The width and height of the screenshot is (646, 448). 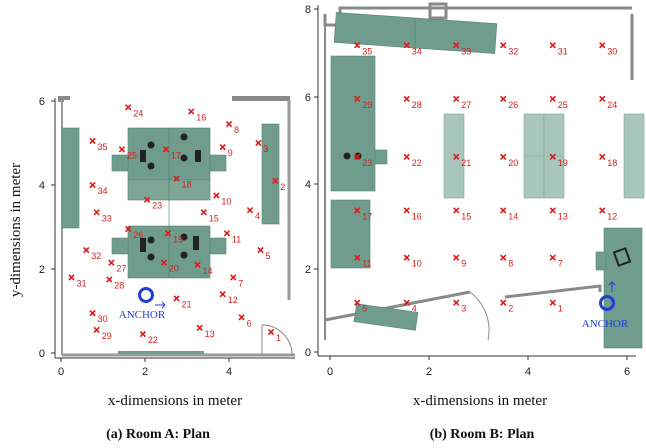 What do you see at coordinates (563, 105) in the screenshot?
I see `room-b-point-label: 25` at bounding box center [563, 105].